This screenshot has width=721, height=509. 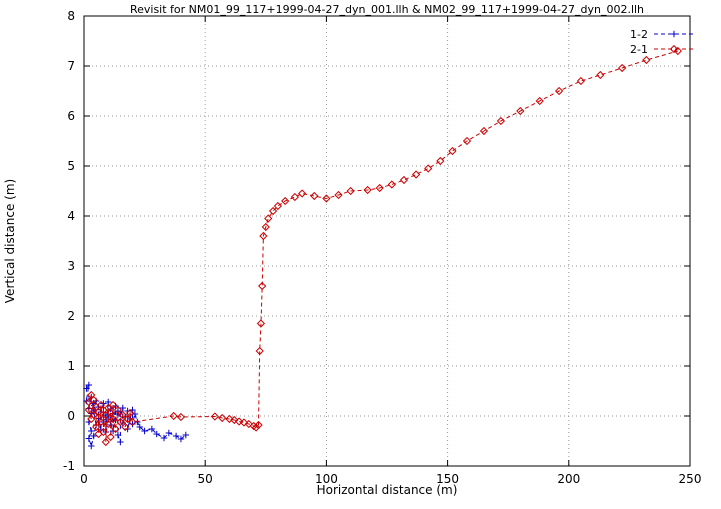 What do you see at coordinates (71, 366) in the screenshot?
I see `y-tick-label: 1` at bounding box center [71, 366].